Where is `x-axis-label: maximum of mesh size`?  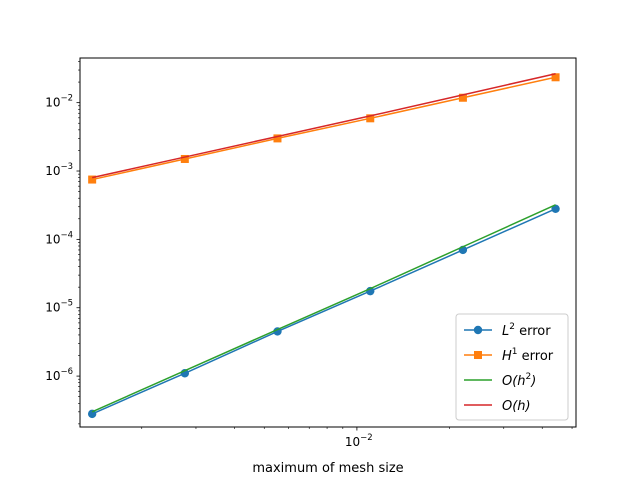
x-axis-label: maximum of mesh size is located at coordinates (327, 468).